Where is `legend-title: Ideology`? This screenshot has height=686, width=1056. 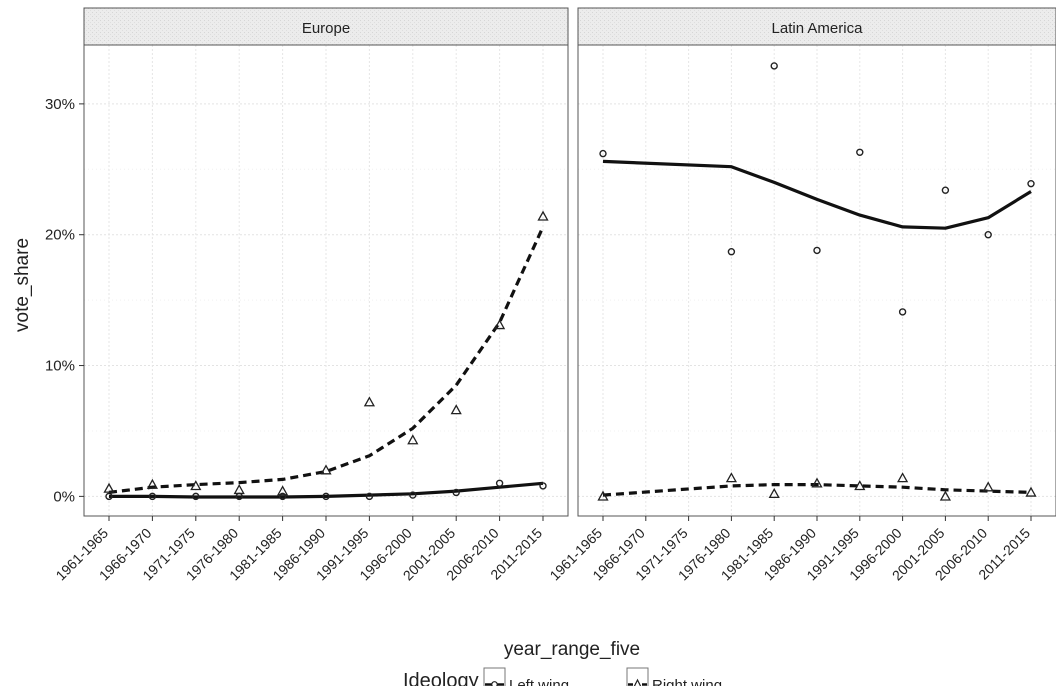 legend-title: Ideology is located at coordinates (441, 678).